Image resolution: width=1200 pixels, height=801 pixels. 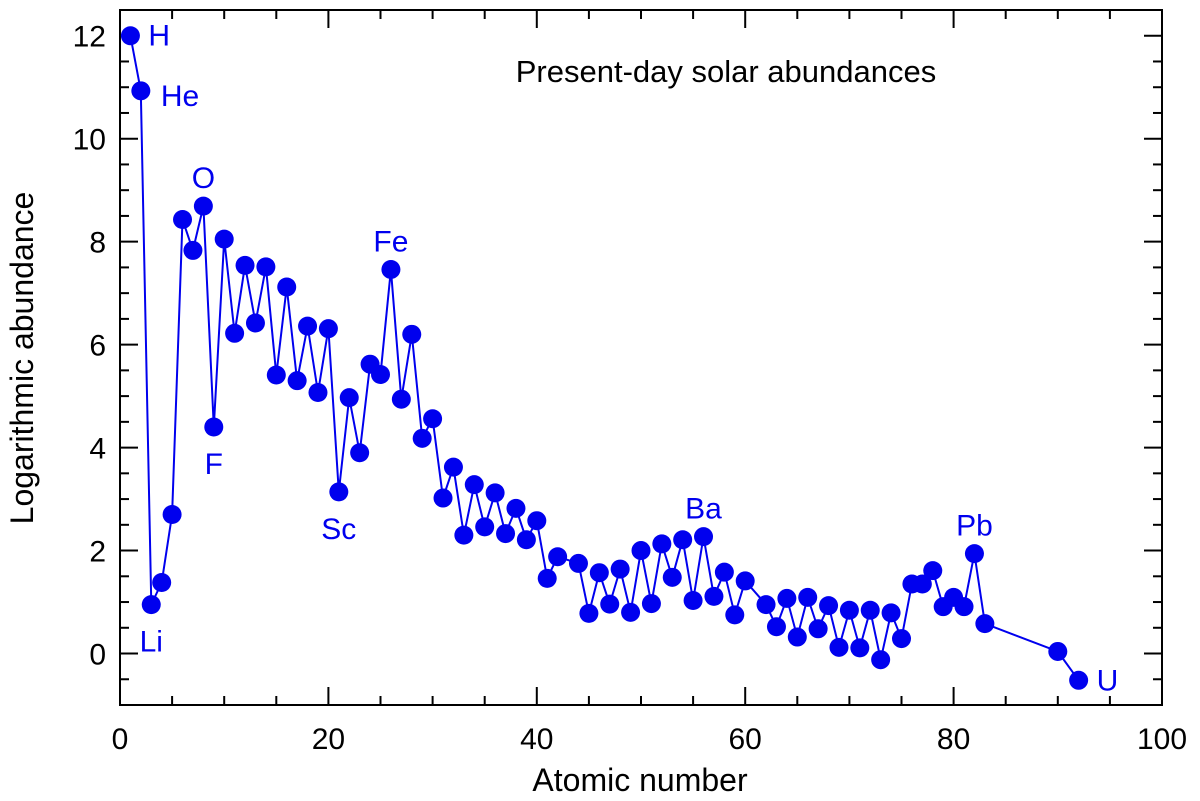 I want to click on label-fe: Fe, so click(x=390, y=241).